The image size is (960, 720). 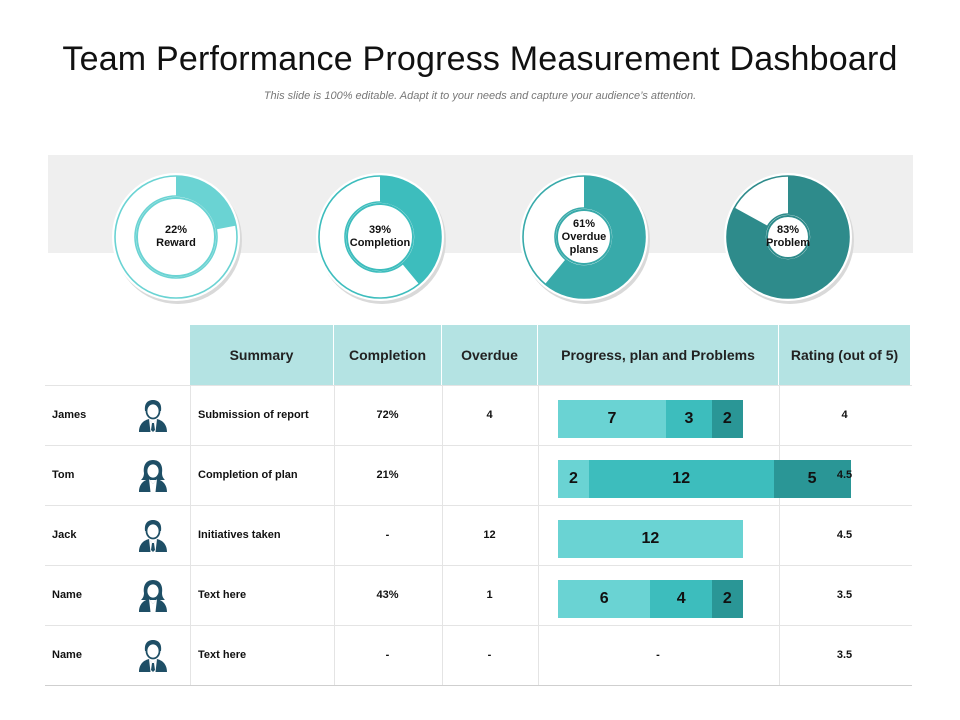 What do you see at coordinates (176, 243) in the screenshot?
I see `donut-label: Reward` at bounding box center [176, 243].